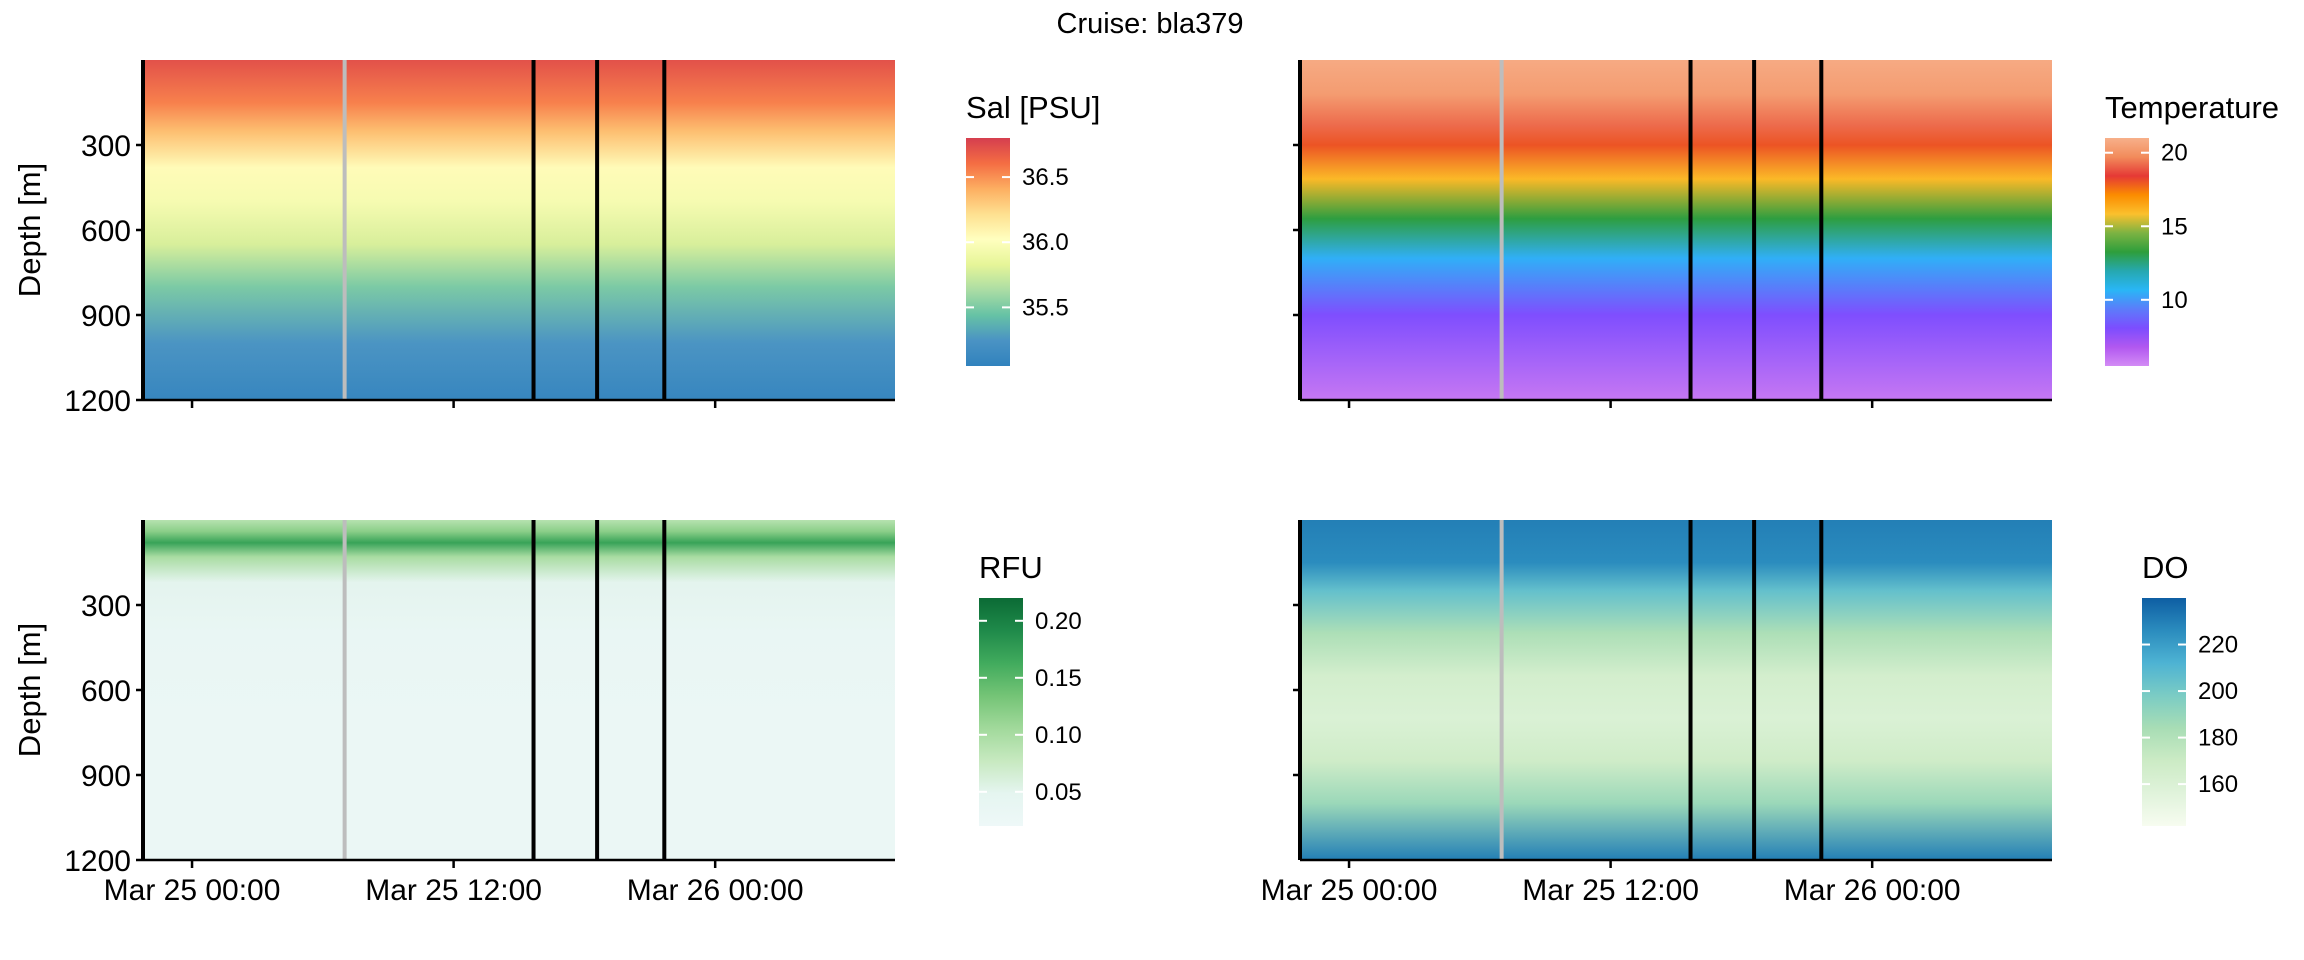 The height and width of the screenshot is (960, 2304). What do you see at coordinates (2165, 567) in the screenshot?
I see `legend-title: DO` at bounding box center [2165, 567].